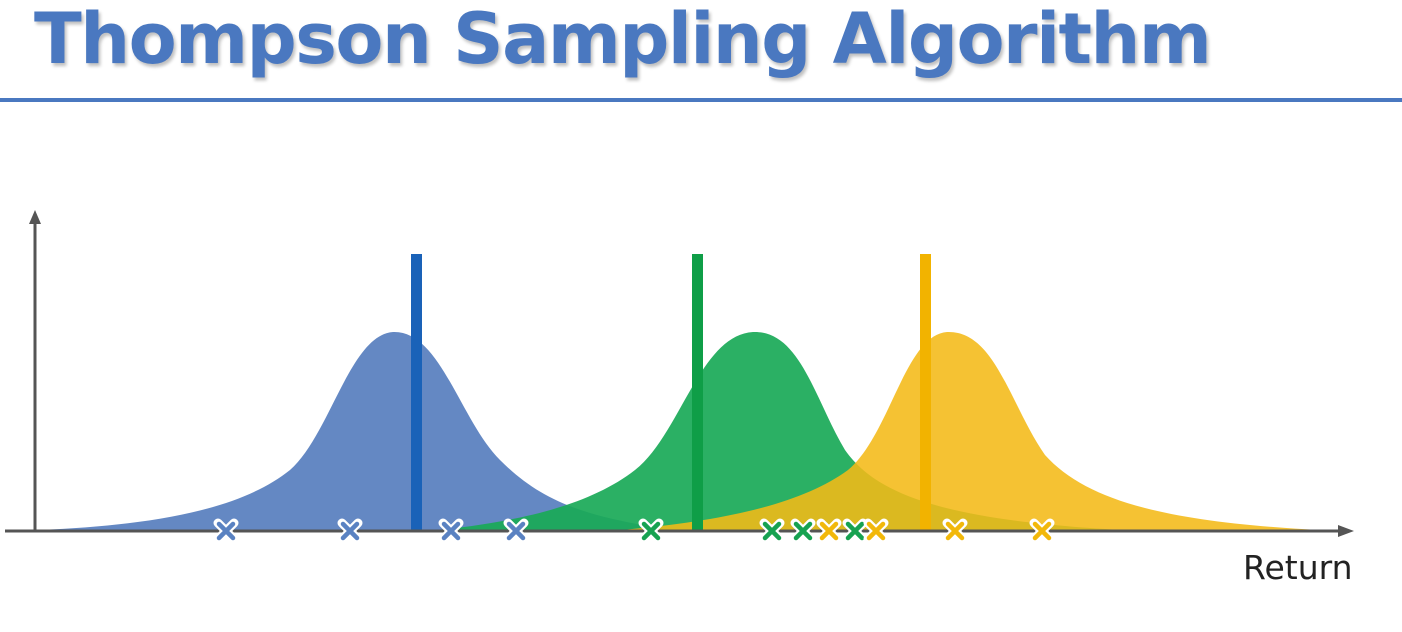  What do you see at coordinates (925, 392) in the screenshot?
I see `yellow-true-return-line` at bounding box center [925, 392].